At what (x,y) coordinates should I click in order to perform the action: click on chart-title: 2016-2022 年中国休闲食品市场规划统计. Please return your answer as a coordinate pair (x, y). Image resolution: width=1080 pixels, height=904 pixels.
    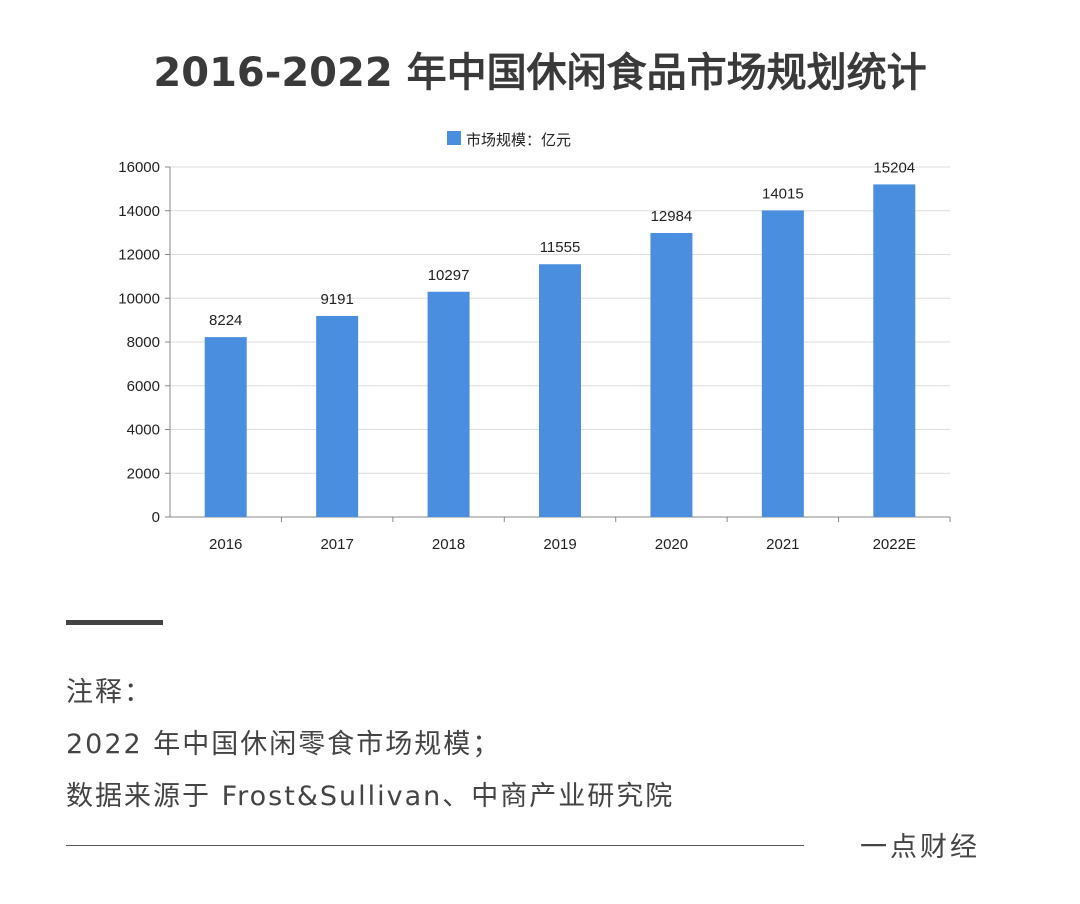
    Looking at the image, I should click on (540, 73).